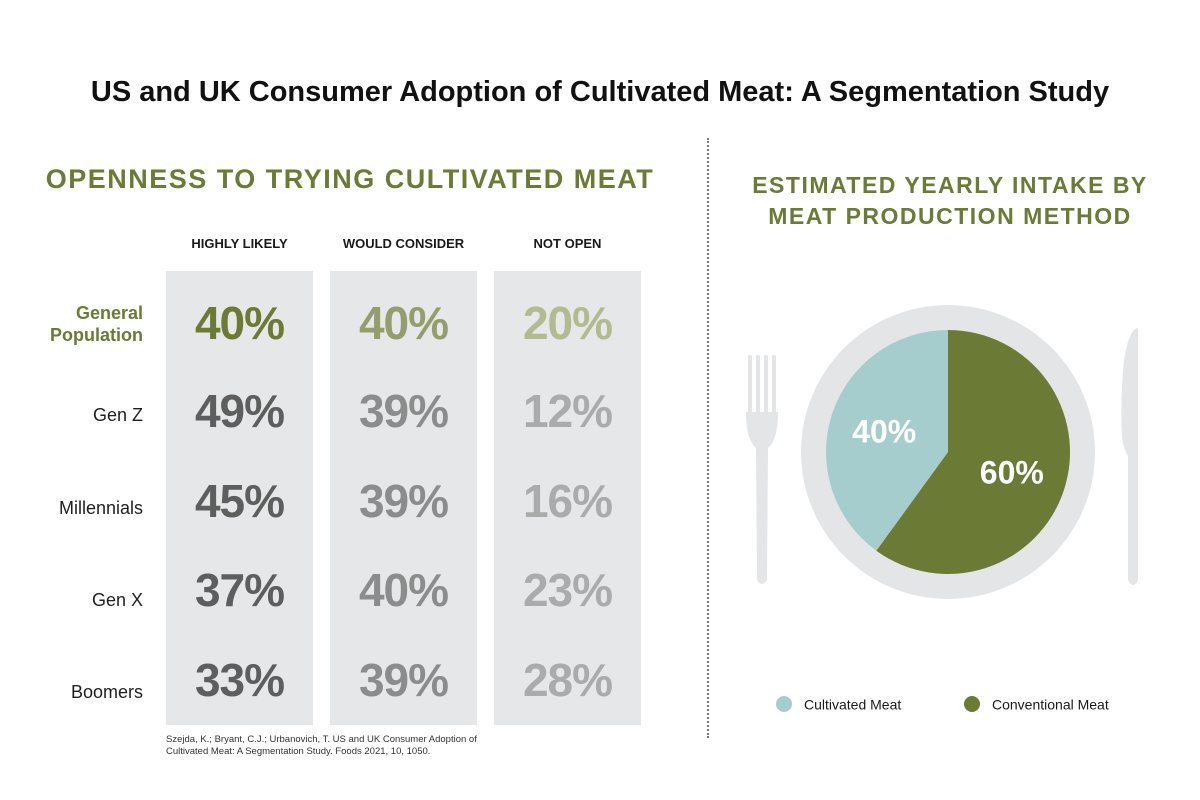  What do you see at coordinates (972, 704) in the screenshot?
I see `legend-swatch-conventional` at bounding box center [972, 704].